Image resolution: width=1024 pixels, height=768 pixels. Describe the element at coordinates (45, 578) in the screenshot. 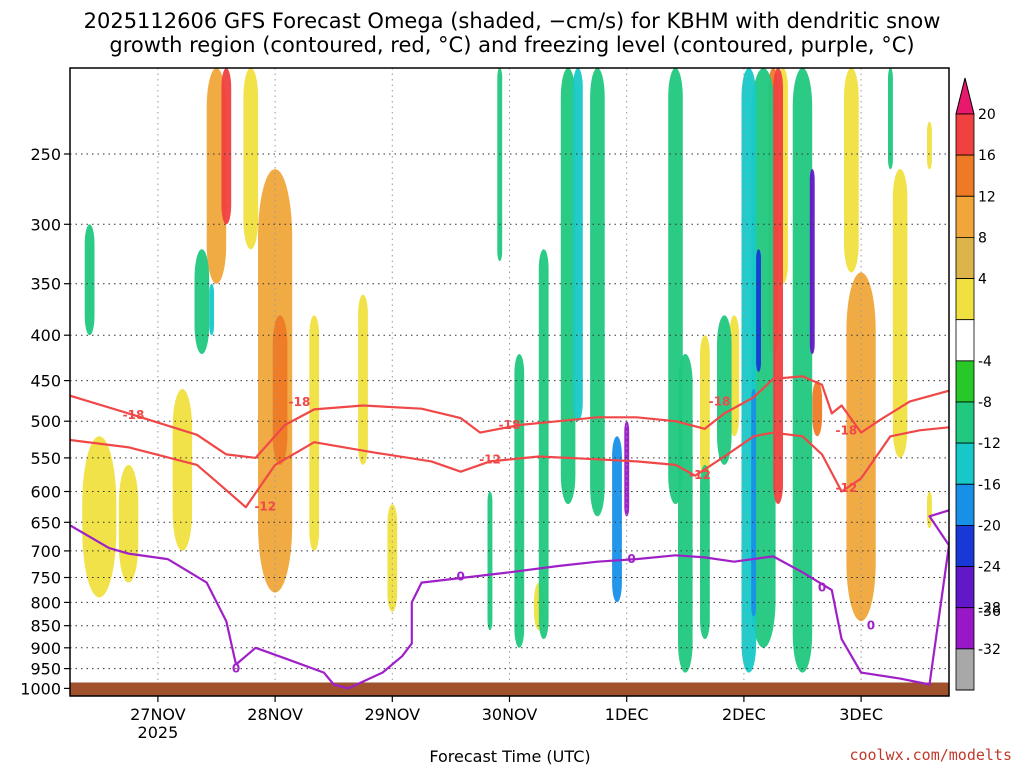

I see `y-tick-label: 750` at that location.